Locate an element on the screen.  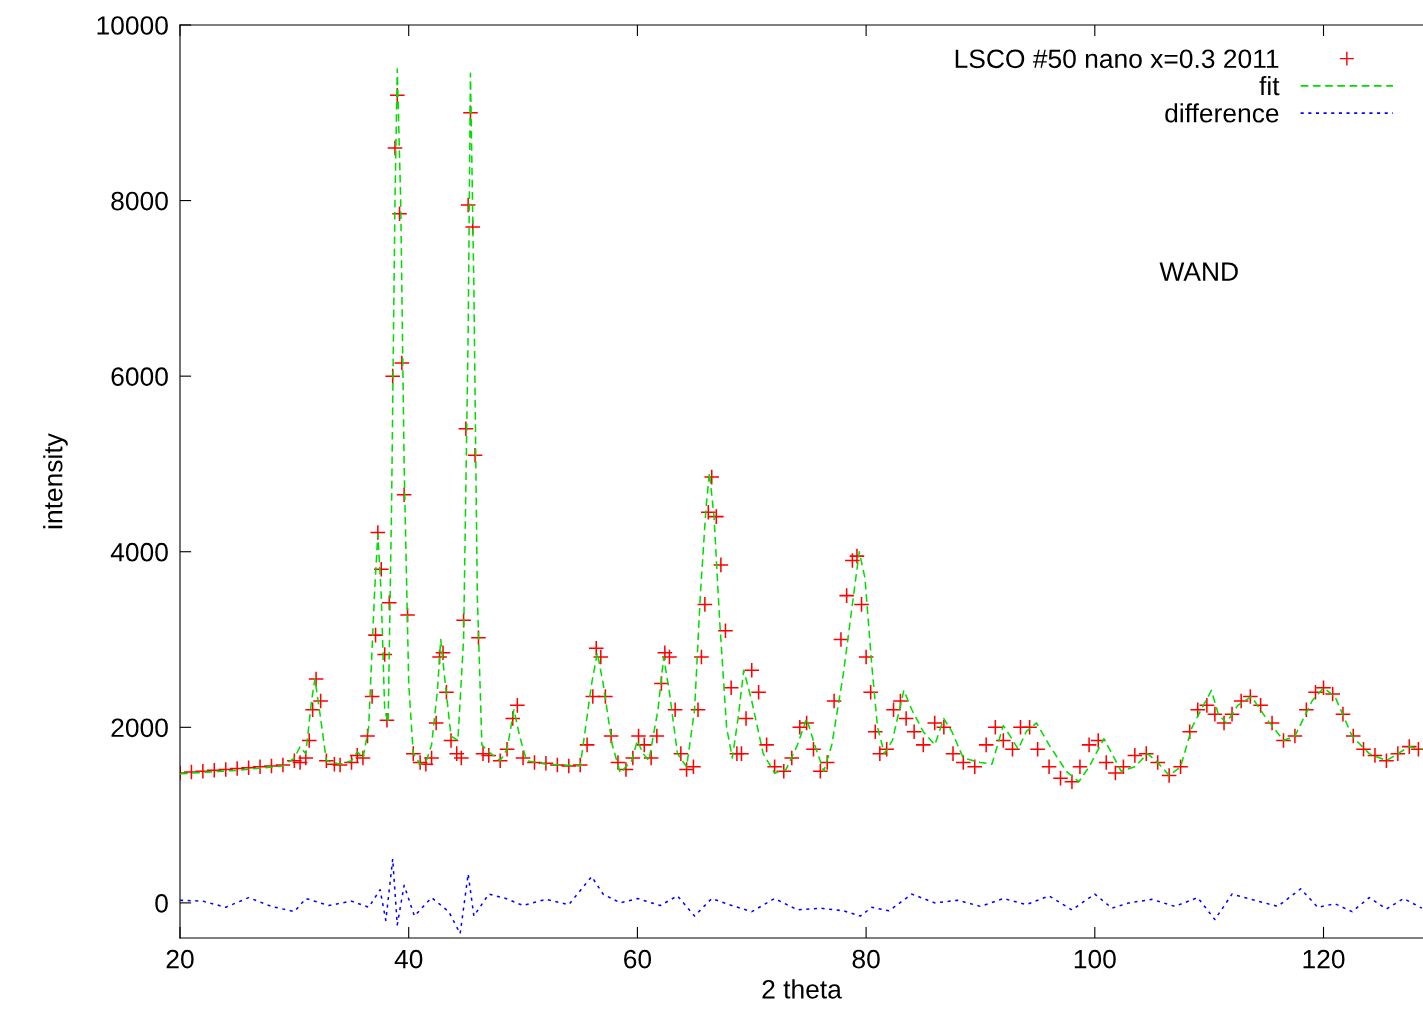
x-tick-label: 120 is located at coordinates (1324, 959).